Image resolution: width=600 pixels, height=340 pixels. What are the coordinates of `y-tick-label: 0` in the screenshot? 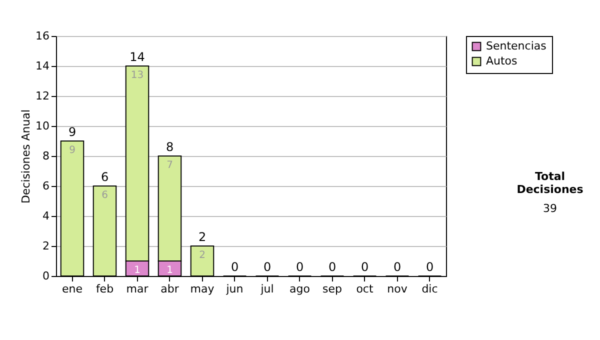 It's located at (46, 276).